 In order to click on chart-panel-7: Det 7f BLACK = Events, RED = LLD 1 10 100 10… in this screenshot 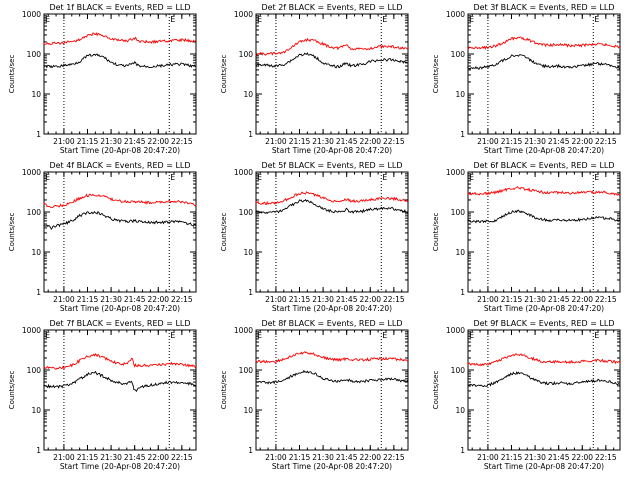, I will do `click(102, 395)`.